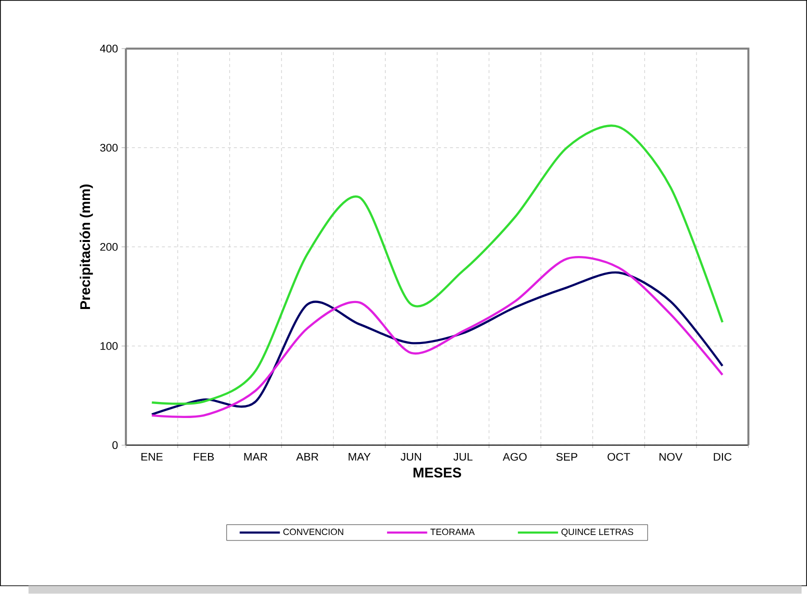 The height and width of the screenshot is (594, 807). Describe the element at coordinates (109, 247) in the screenshot. I see `y-tick-label: 200` at that location.